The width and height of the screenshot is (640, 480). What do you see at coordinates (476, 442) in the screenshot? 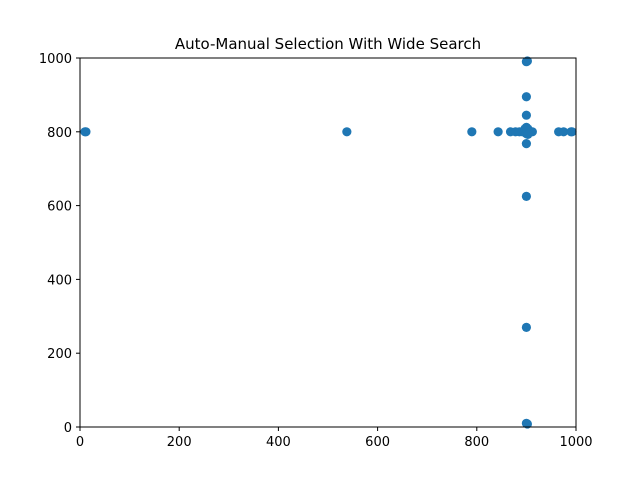
I see `x-tick-label: 800` at bounding box center [476, 442].